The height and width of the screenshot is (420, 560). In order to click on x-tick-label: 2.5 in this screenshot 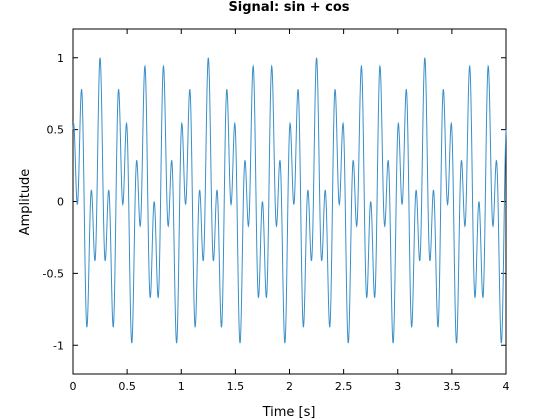, I will do `click(344, 386)`.